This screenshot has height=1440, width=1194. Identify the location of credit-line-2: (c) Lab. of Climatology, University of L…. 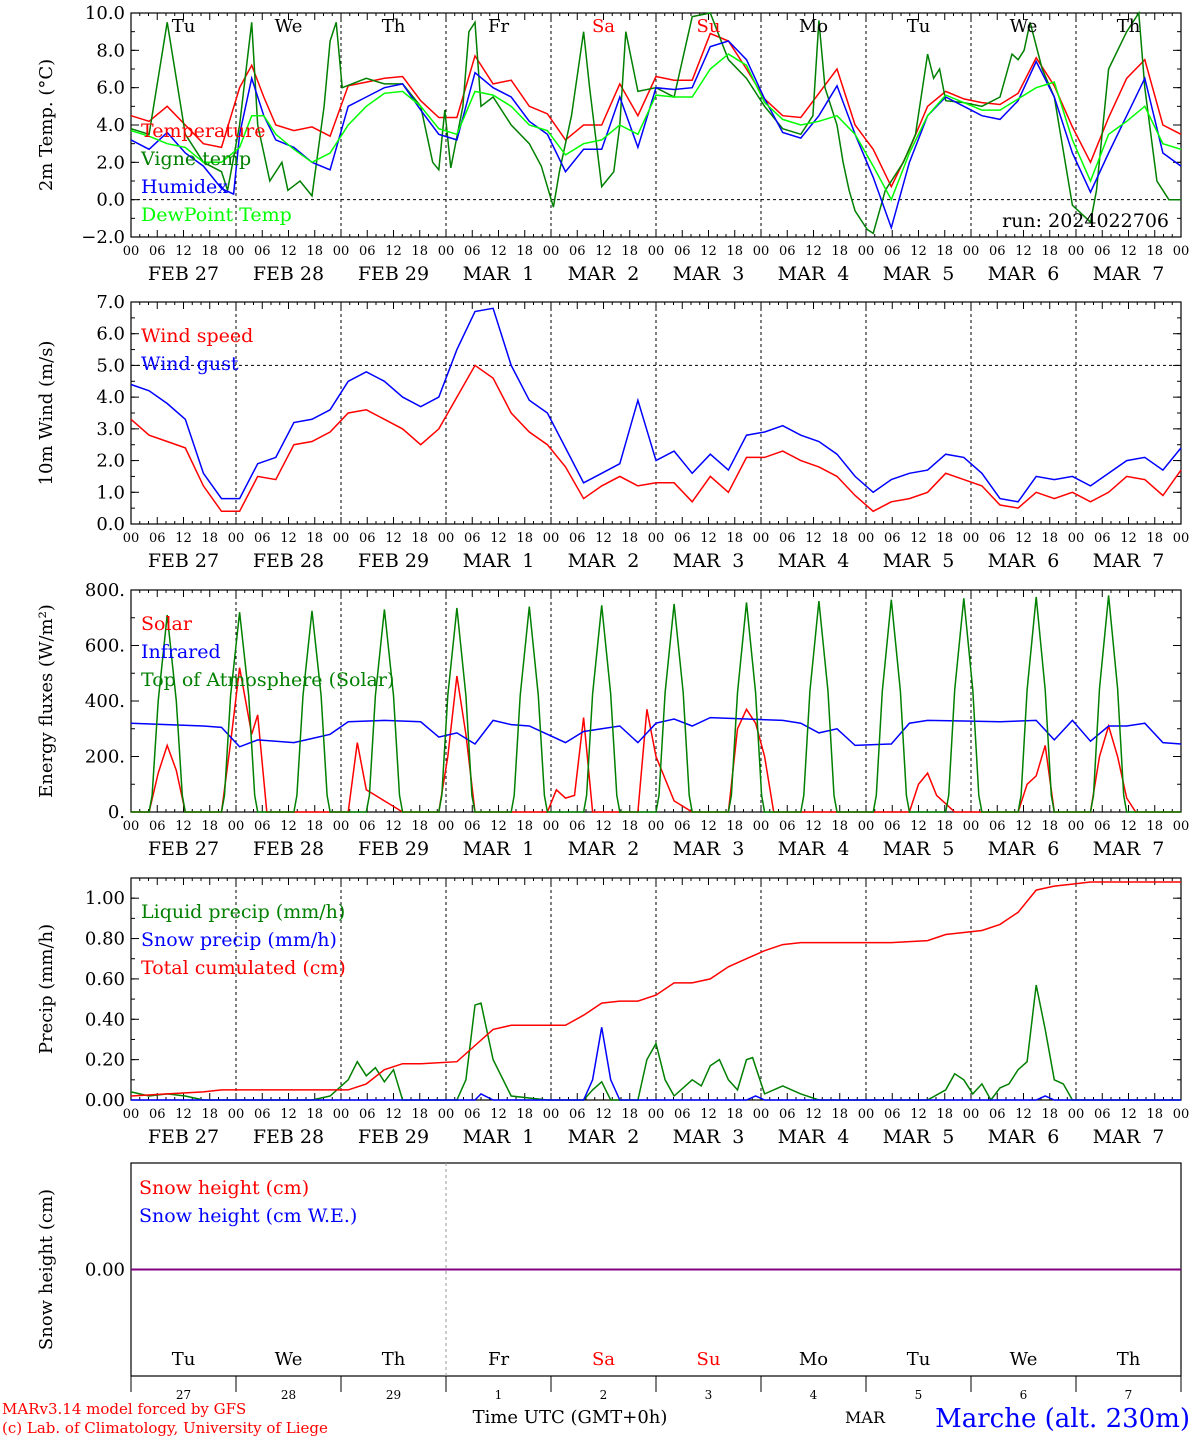
(165, 1428).